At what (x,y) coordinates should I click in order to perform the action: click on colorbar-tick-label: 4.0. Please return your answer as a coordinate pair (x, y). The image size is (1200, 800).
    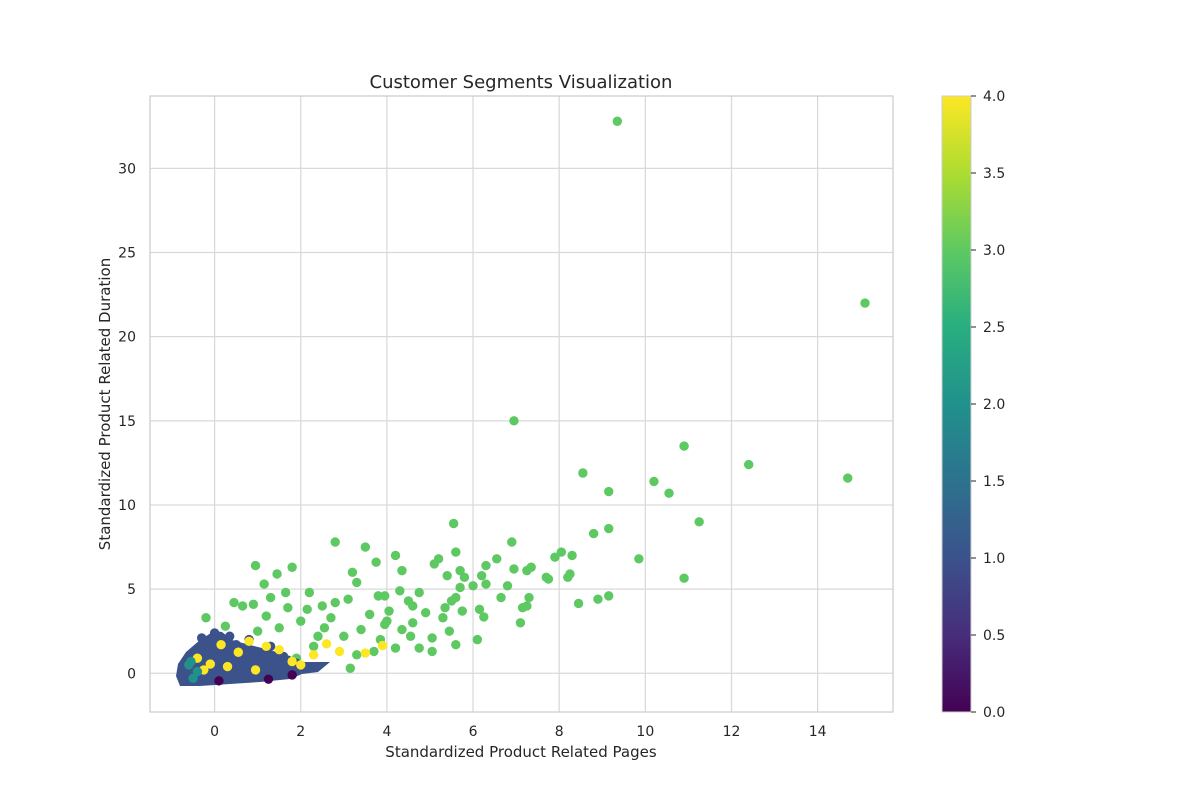
    Looking at the image, I should click on (994, 97).